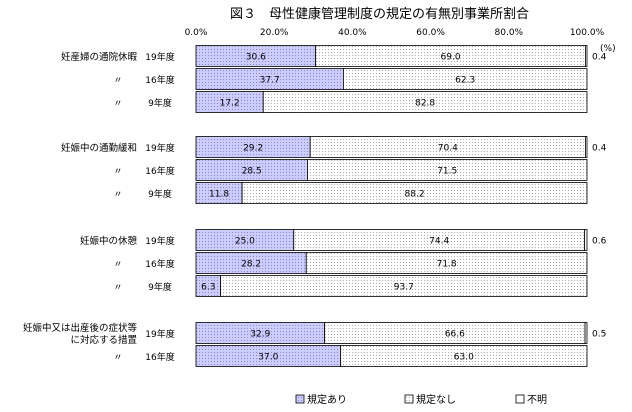 This screenshot has width=632, height=412. Describe the element at coordinates (430, 33) in the screenshot. I see `x-tick-label: 60.0%` at that location.